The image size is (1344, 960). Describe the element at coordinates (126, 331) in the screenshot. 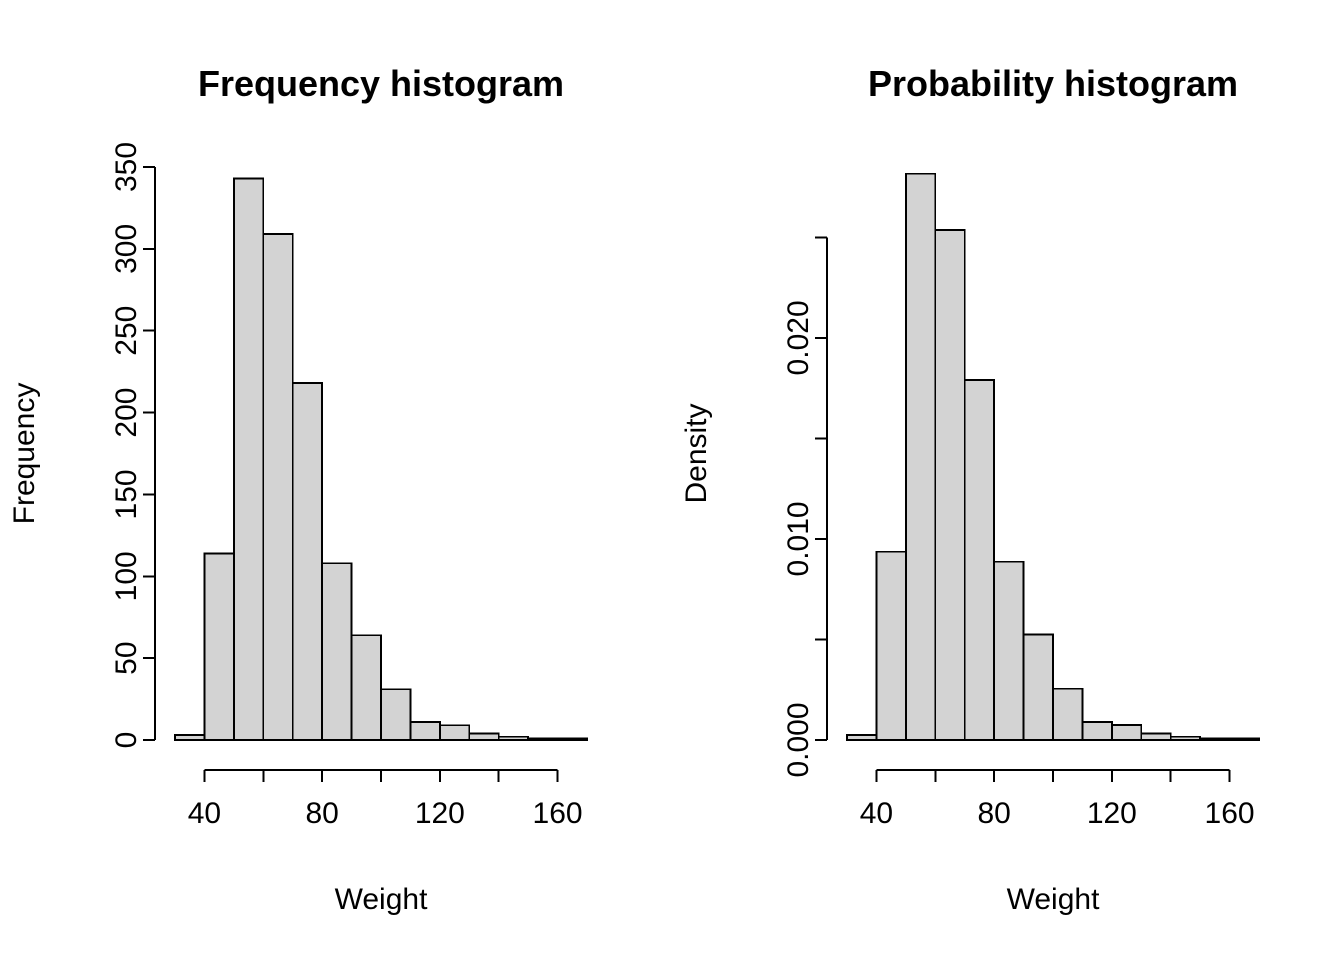

I see `y-tick-label: 250` at that location.